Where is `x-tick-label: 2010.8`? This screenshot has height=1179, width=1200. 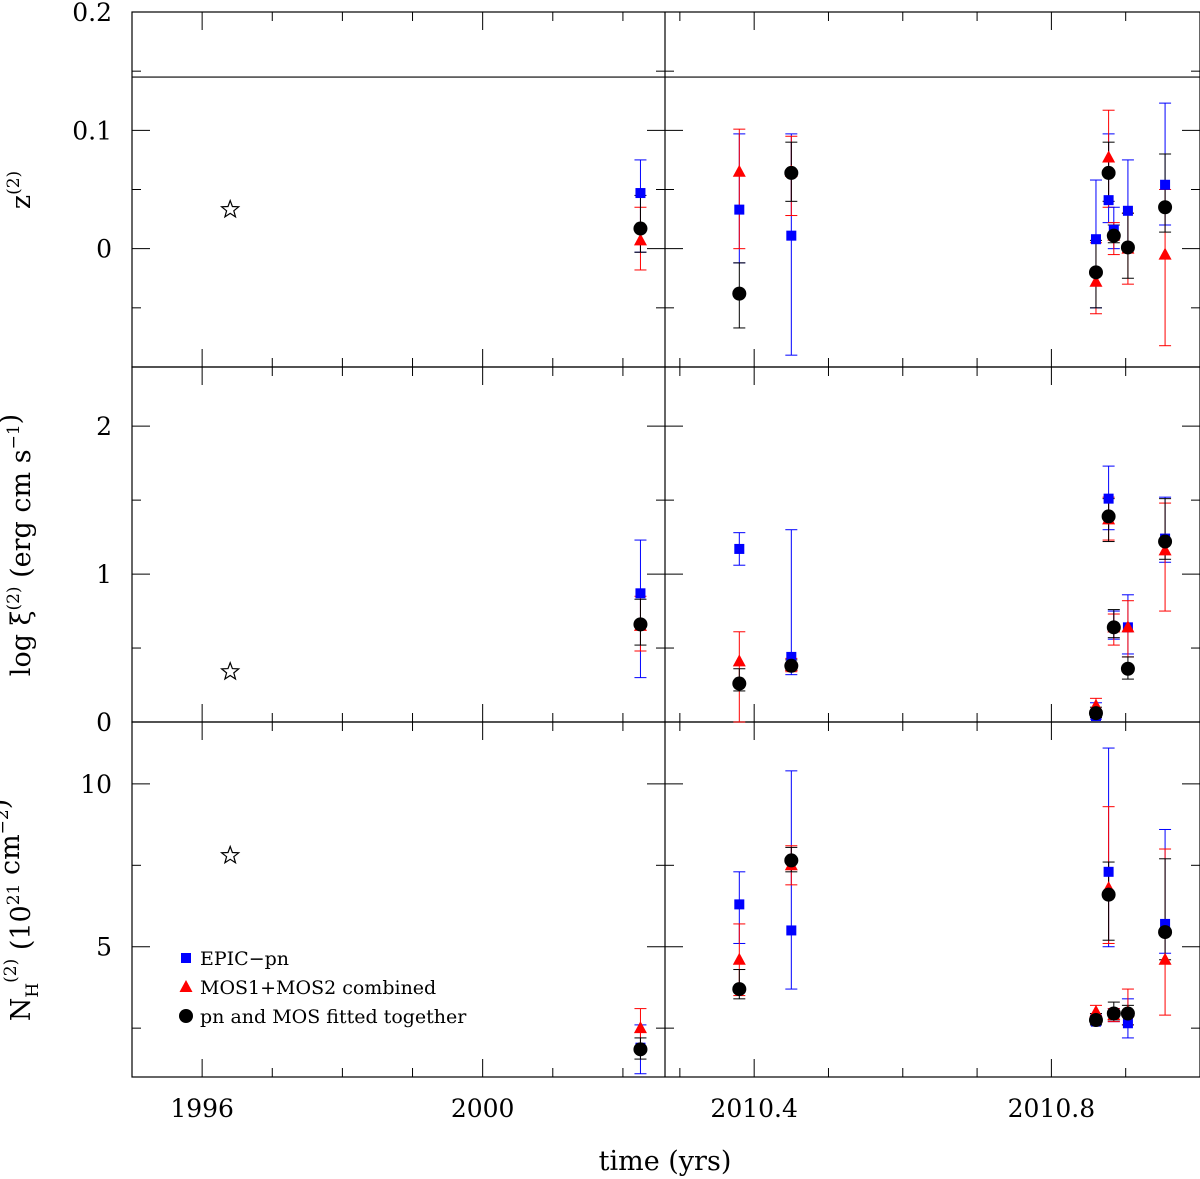 x-tick-label: 2010.8 is located at coordinates (1051, 1108).